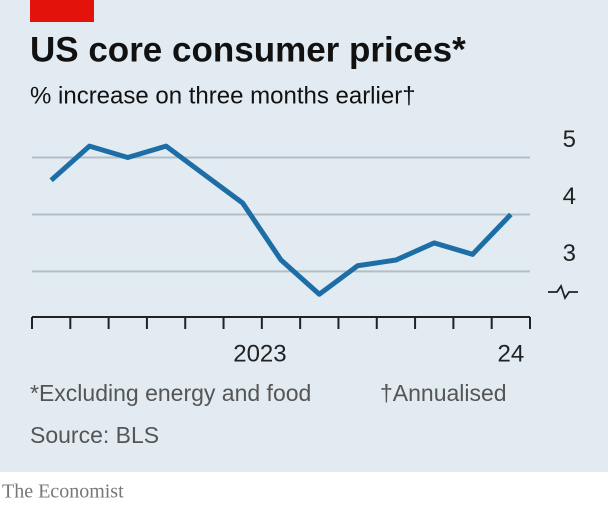 Image resolution: width=608 pixels, height=509 pixels. I want to click on source: Source: BLS, so click(94, 435).